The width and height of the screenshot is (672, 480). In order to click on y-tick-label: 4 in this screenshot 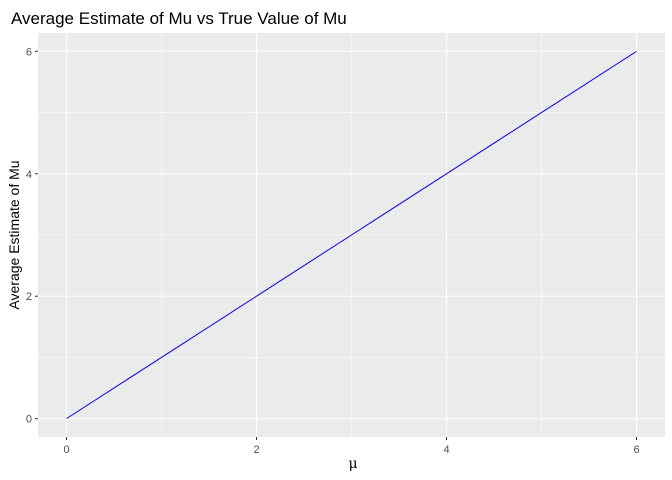, I will do `click(29, 175)`.